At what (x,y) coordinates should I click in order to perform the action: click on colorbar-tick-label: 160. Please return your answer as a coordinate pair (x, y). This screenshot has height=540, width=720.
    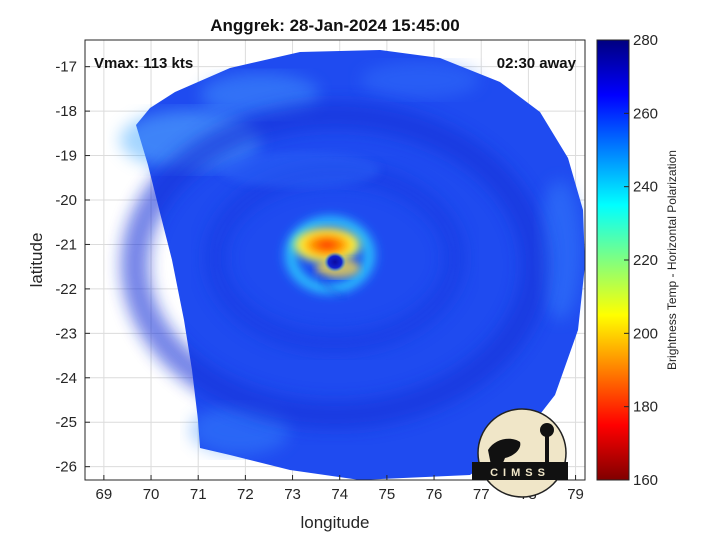
    Looking at the image, I should click on (645, 480).